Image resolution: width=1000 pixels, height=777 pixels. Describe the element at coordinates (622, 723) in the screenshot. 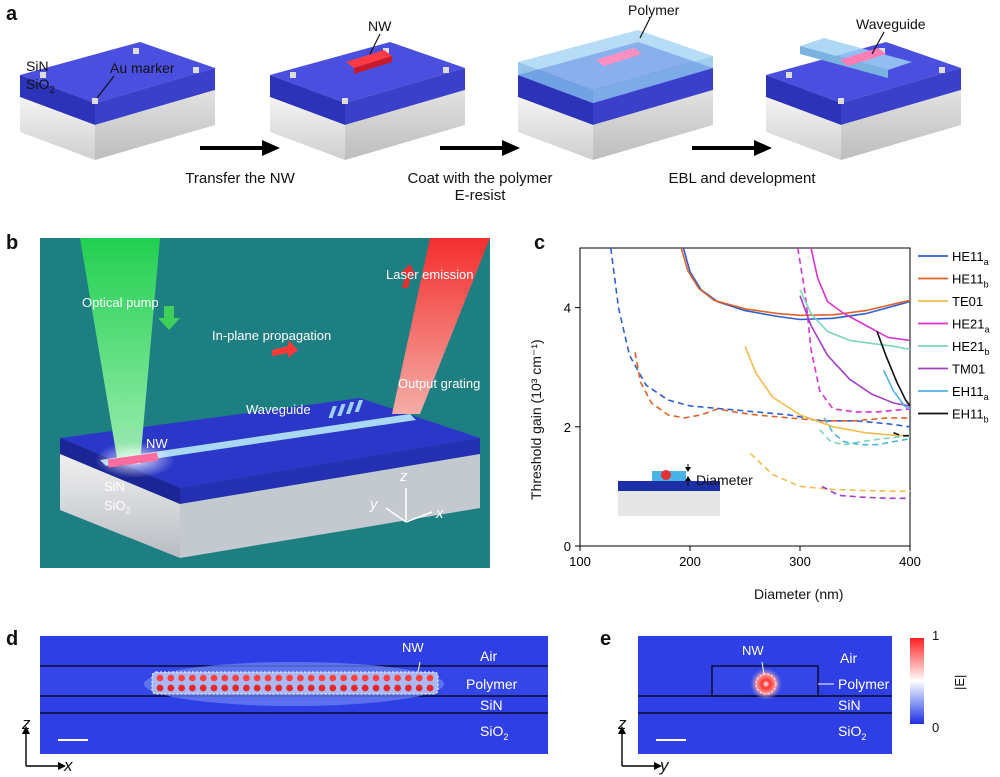

I see `axis-z-e: z` at that location.